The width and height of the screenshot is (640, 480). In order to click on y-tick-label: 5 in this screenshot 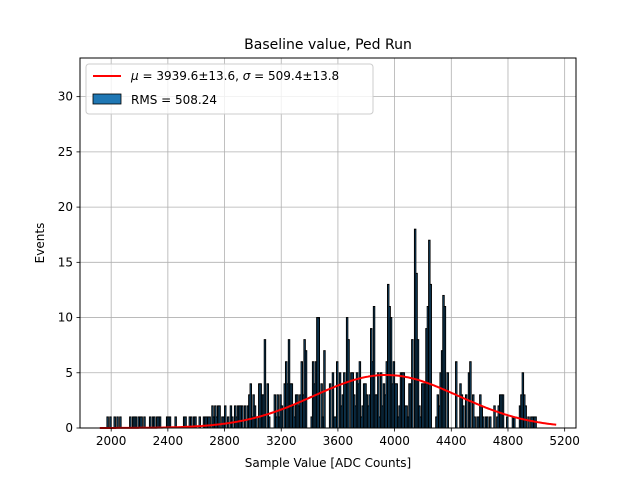, I will do `click(69, 373)`.